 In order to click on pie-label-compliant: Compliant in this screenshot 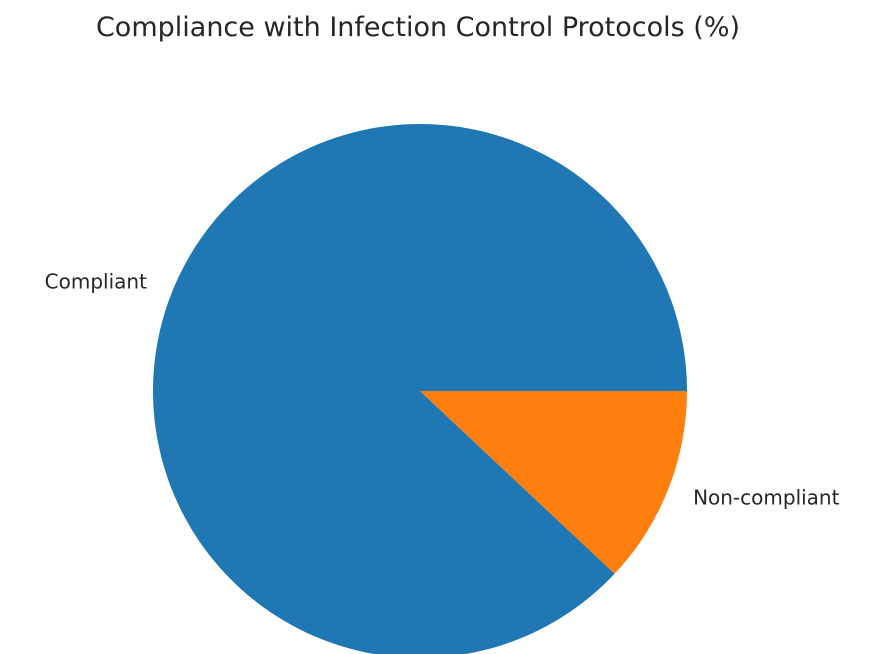, I will do `click(96, 281)`.